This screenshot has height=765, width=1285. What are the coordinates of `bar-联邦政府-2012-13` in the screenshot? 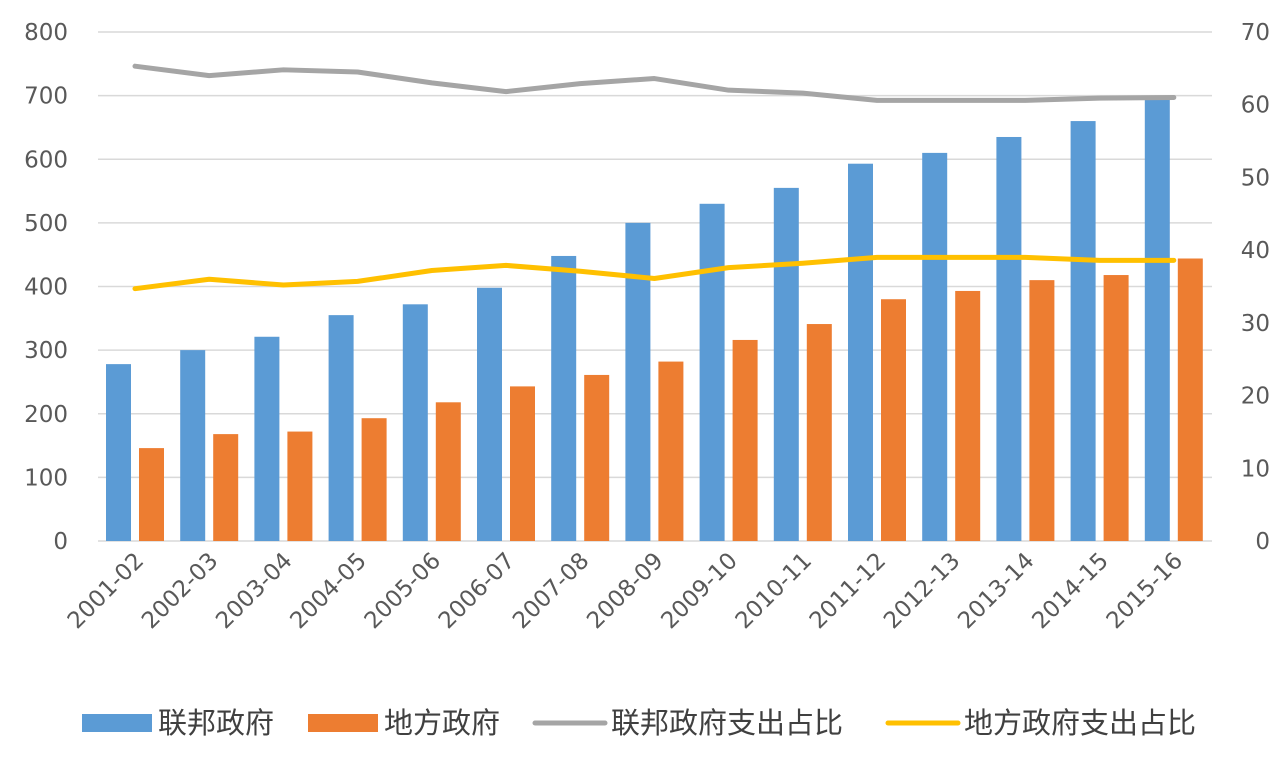 It's located at (935, 346).